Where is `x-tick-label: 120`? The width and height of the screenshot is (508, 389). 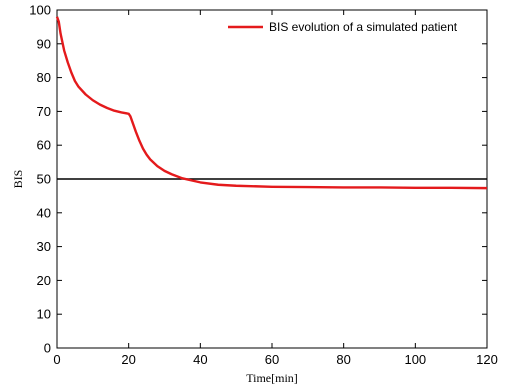 x-tick-label: 120 is located at coordinates (487, 359).